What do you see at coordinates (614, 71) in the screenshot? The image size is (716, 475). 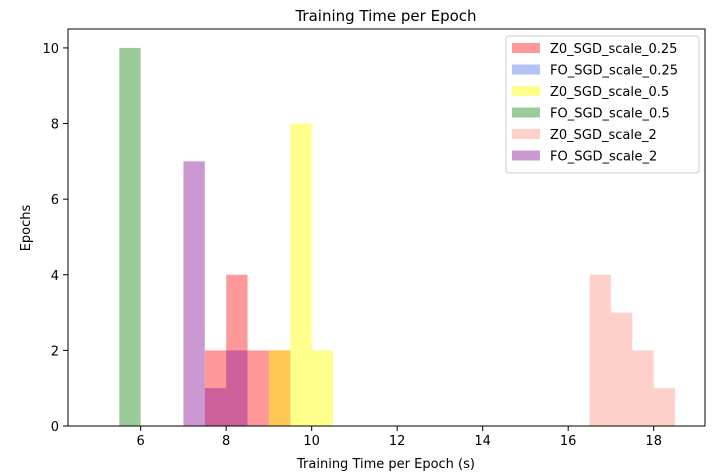 I see `legend-label-1: FO_SGD_scale_0.25` at bounding box center [614, 71].